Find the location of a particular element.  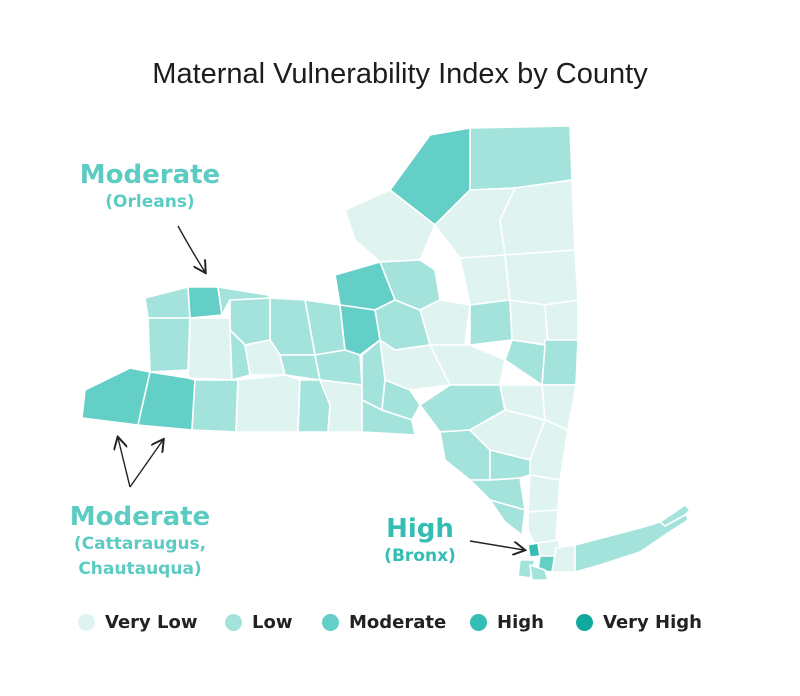

callout-cattaraugus-county-1: (Cattaraugus, is located at coordinates (140, 544).